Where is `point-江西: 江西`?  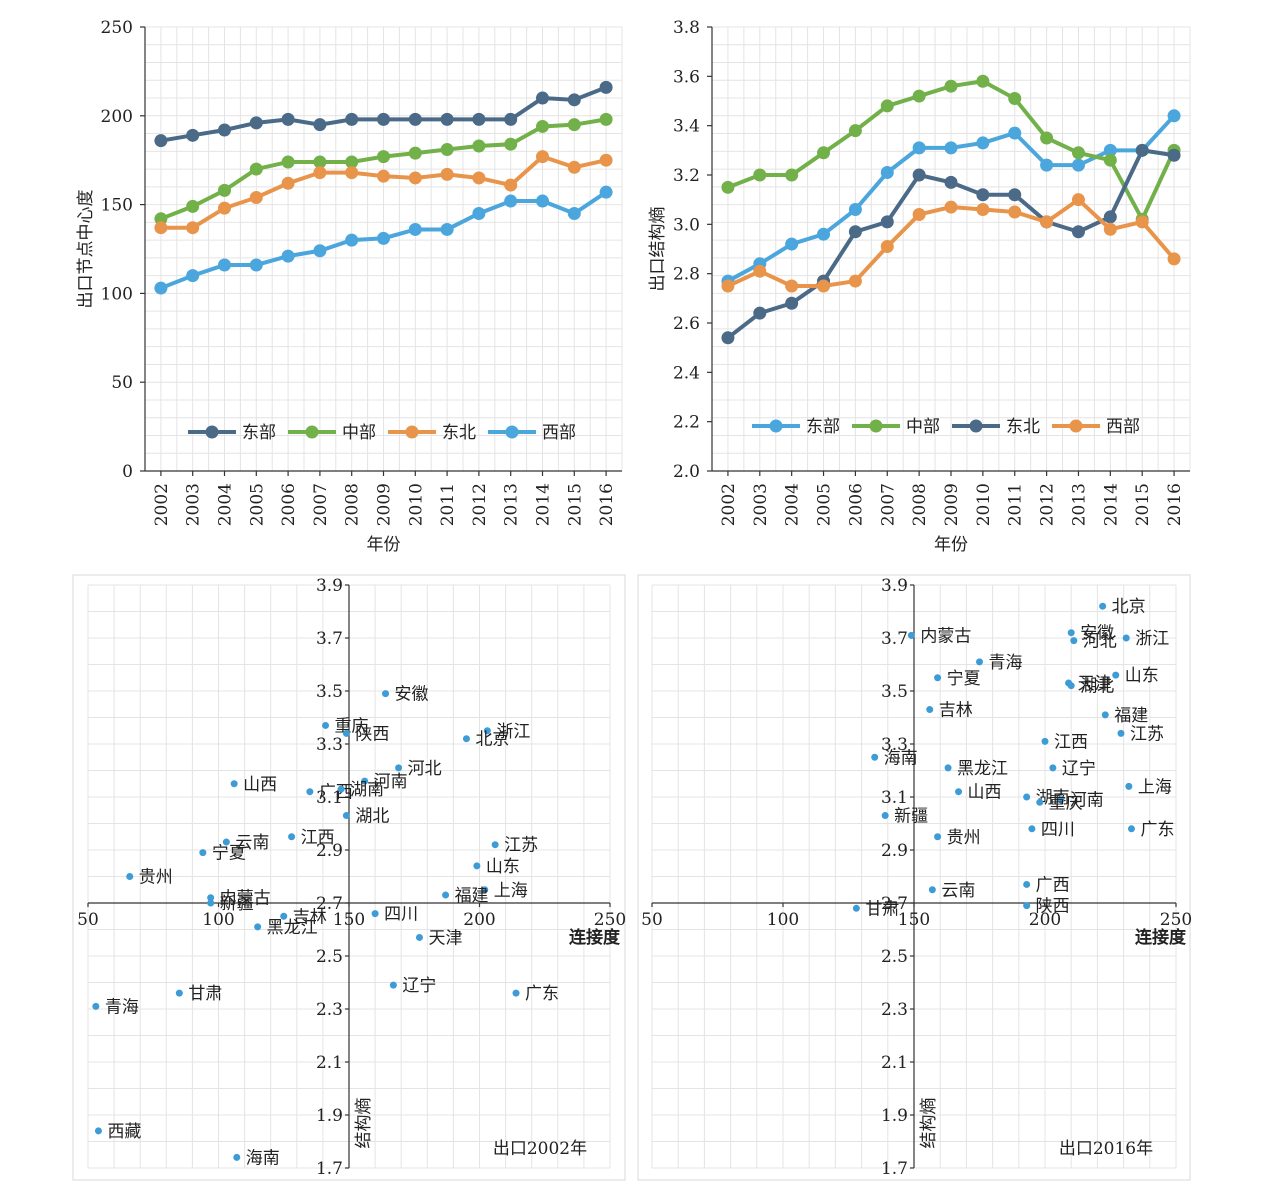
point-江西: 江西 is located at coordinates (311, 838).